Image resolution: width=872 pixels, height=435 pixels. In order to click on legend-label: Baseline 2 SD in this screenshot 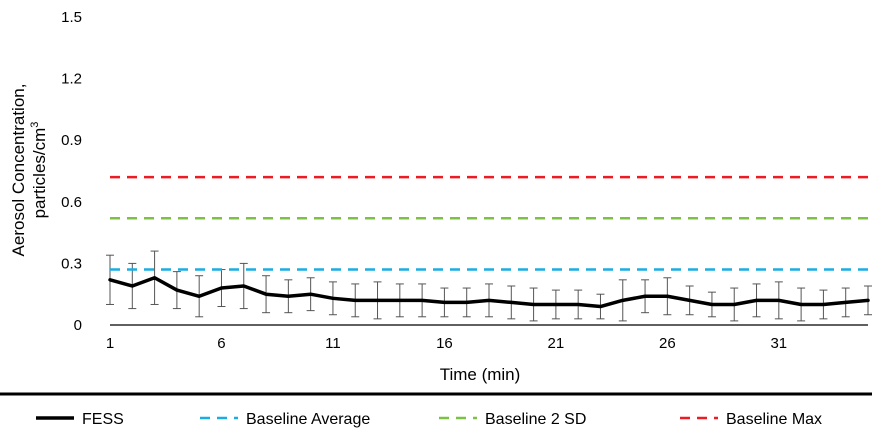, I will do `click(535, 419)`.